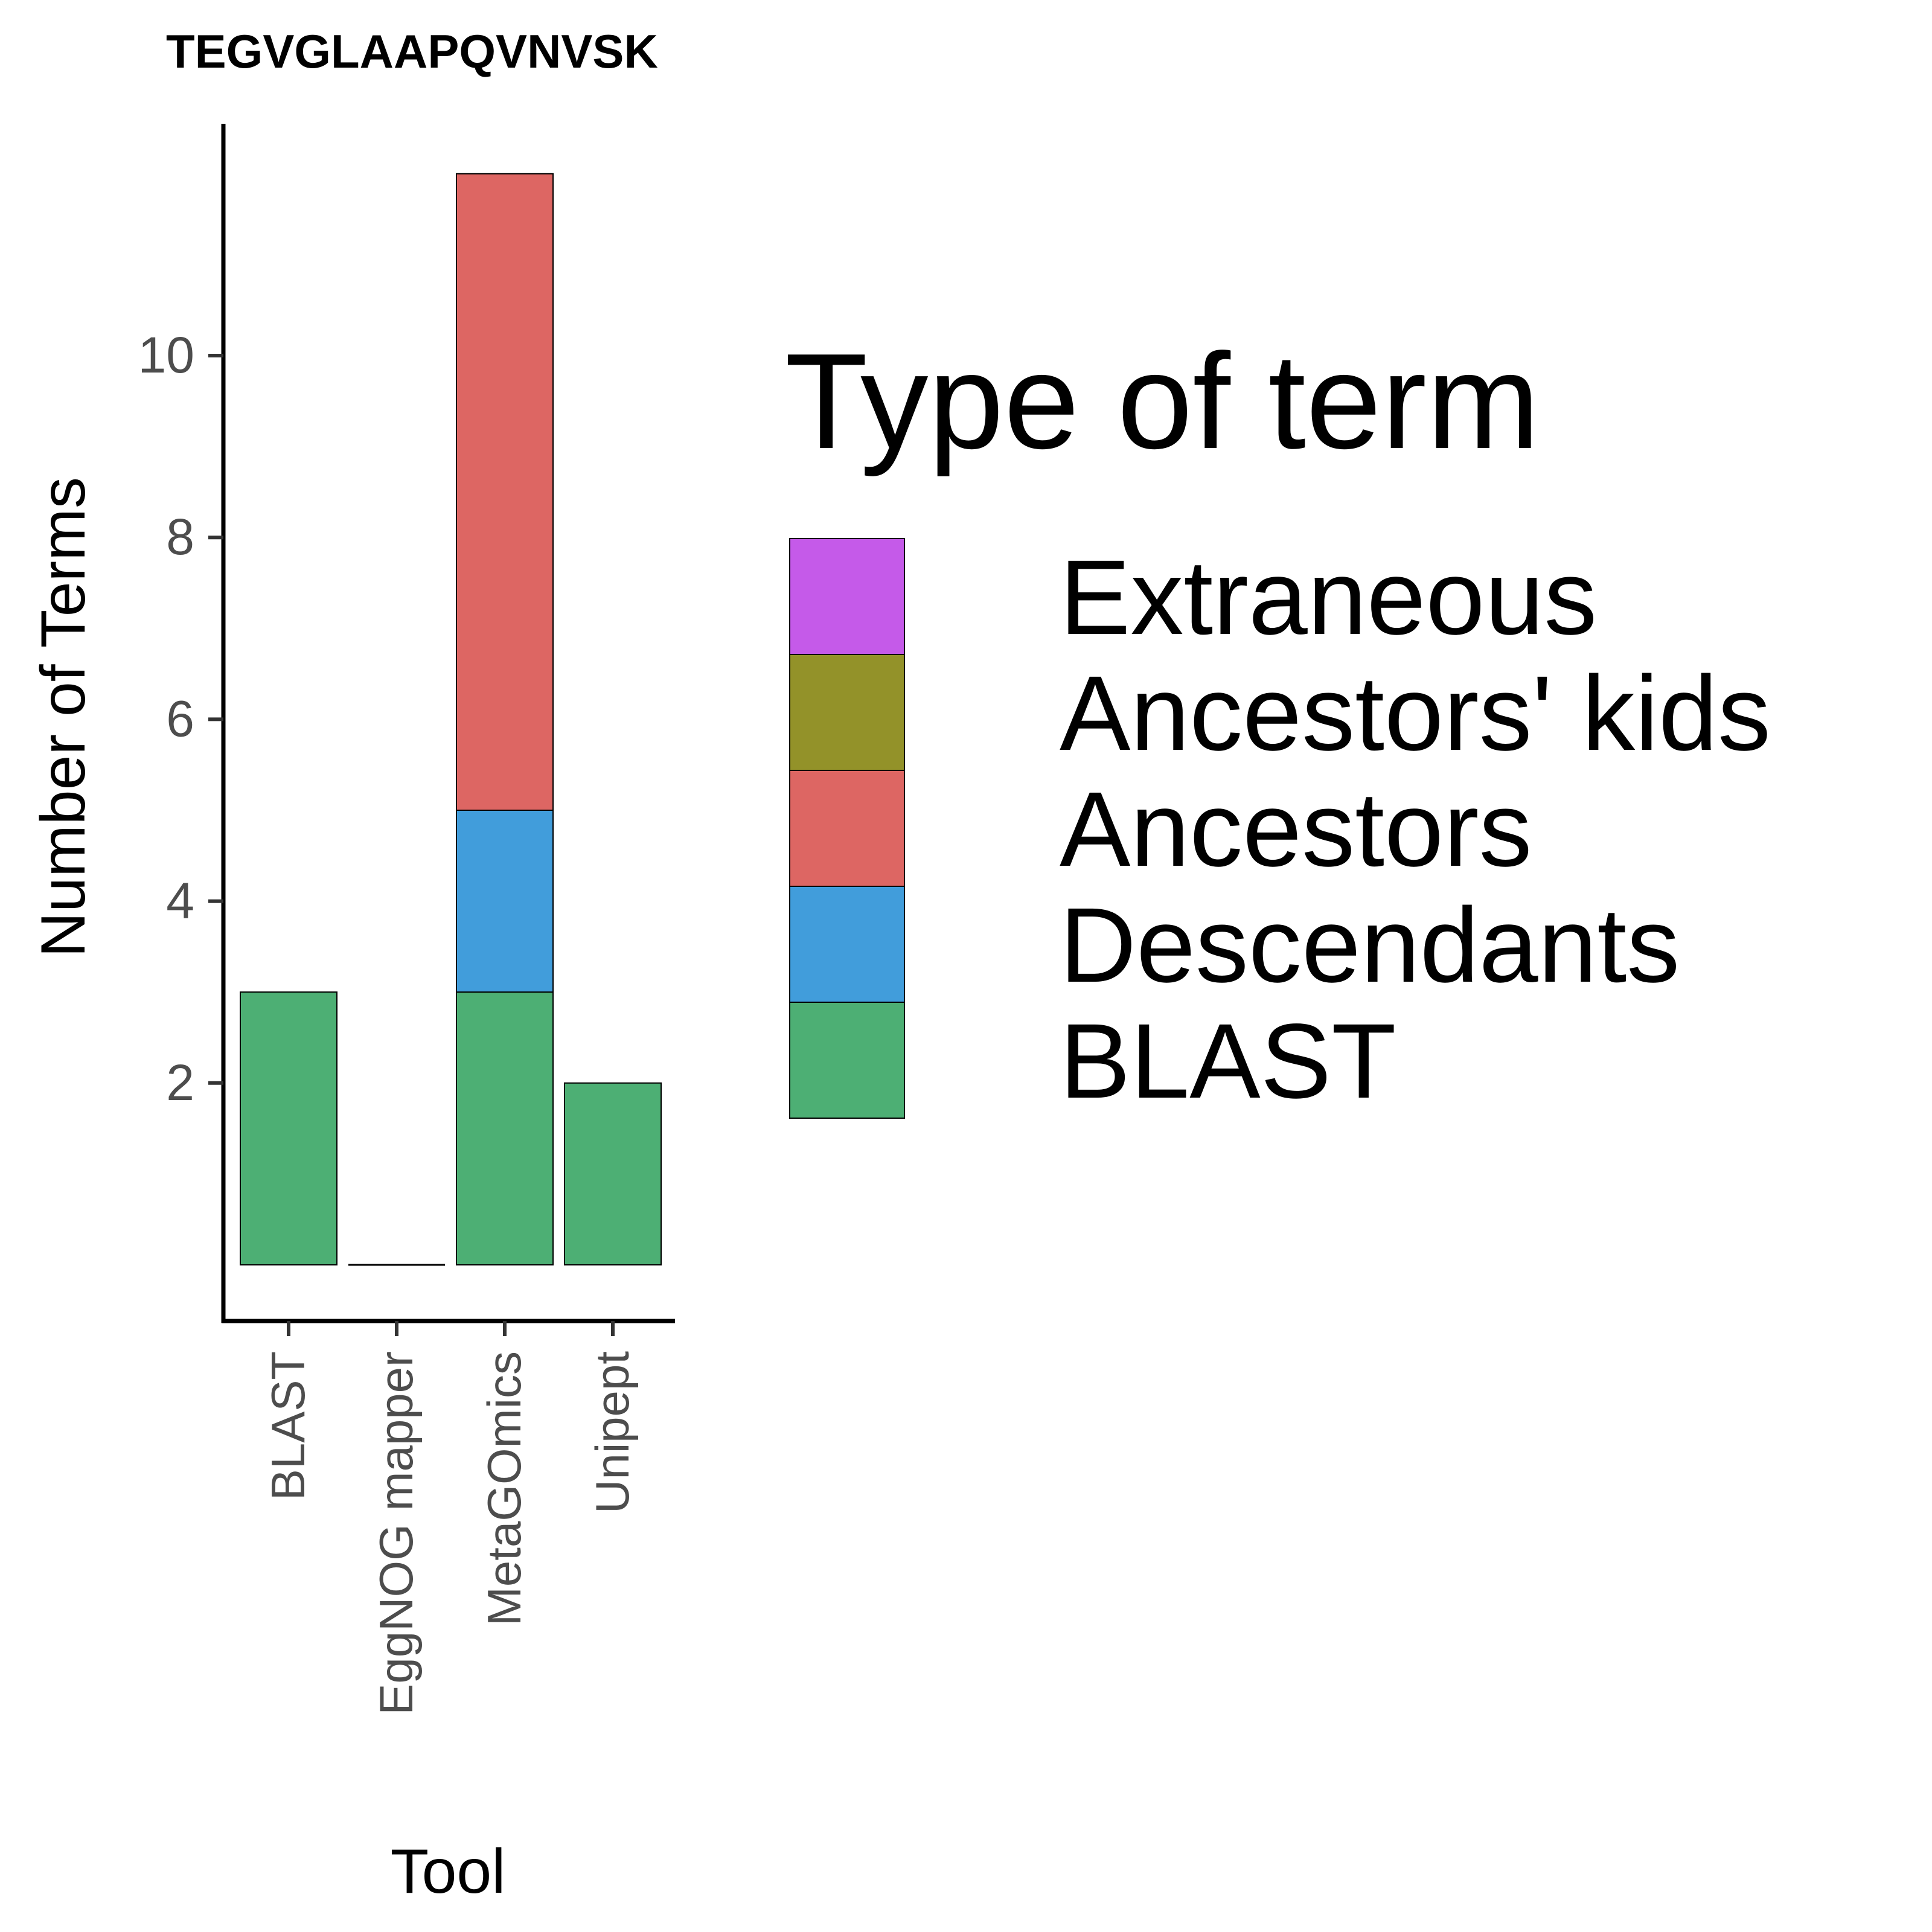 The image size is (1932, 1932). What do you see at coordinates (1329, 598) in the screenshot?
I see `legend-label-extraneous: Extraneous` at bounding box center [1329, 598].